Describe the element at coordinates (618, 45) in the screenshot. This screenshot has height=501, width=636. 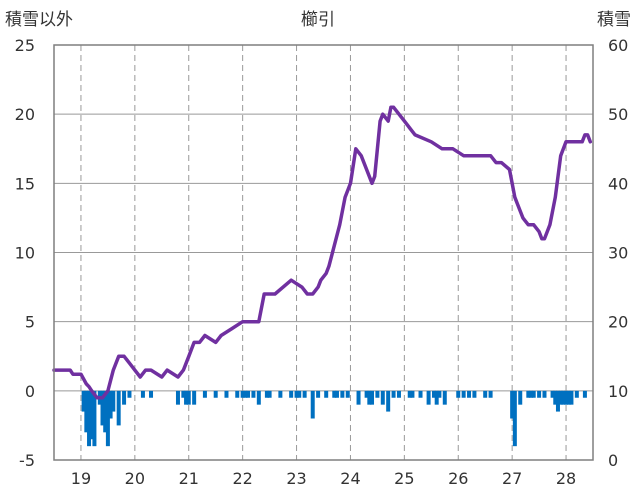
I see `right-tick-label: 60` at that location.